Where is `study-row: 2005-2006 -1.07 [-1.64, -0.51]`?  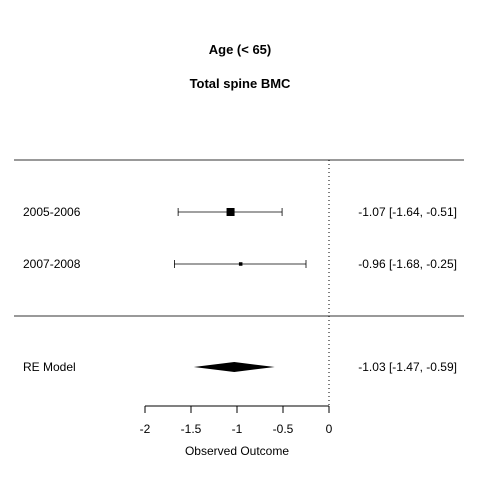
study-row: 2005-2006 -1.07 [-1.64, -0.51] is located at coordinates (240, 212).